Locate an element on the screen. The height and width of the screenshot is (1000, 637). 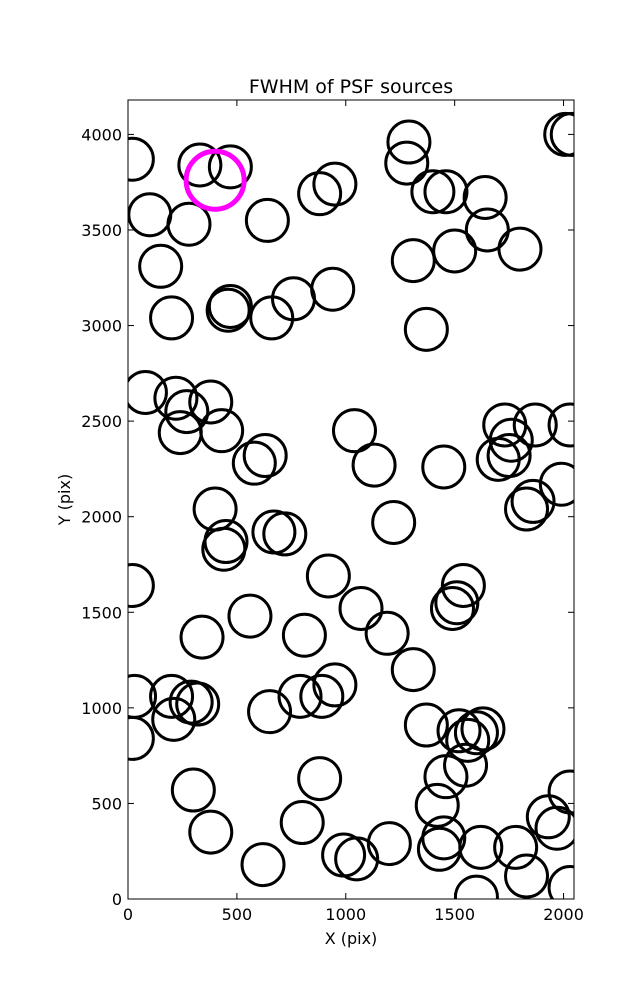
x-tick-label: 0 is located at coordinates (128, 914).